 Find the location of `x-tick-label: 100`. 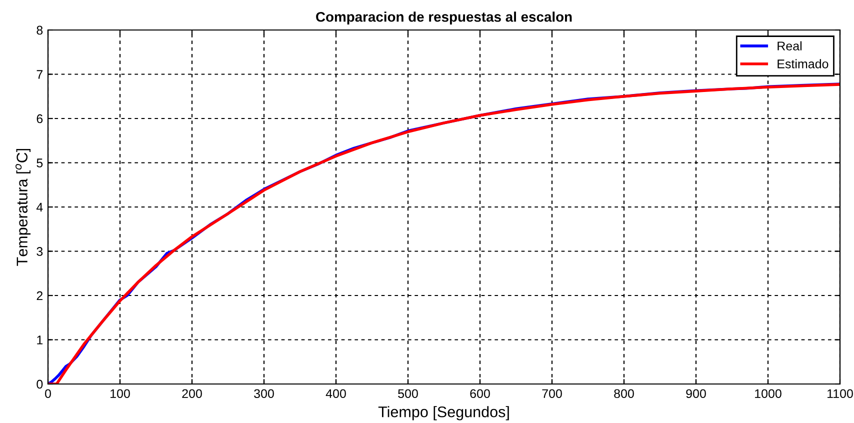

x-tick-label: 100 is located at coordinates (120, 393).